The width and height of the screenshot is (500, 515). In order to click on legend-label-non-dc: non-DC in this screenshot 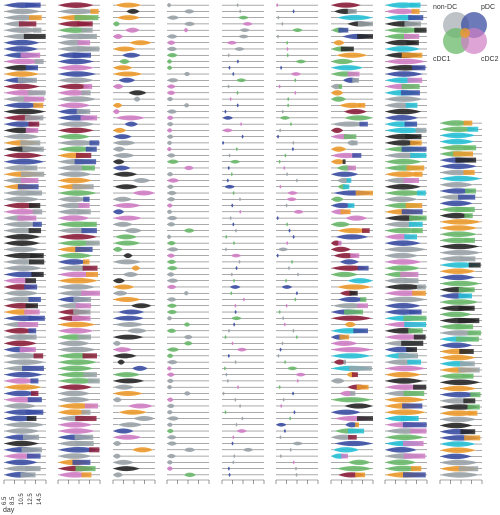, I will do `click(445, 7)`.